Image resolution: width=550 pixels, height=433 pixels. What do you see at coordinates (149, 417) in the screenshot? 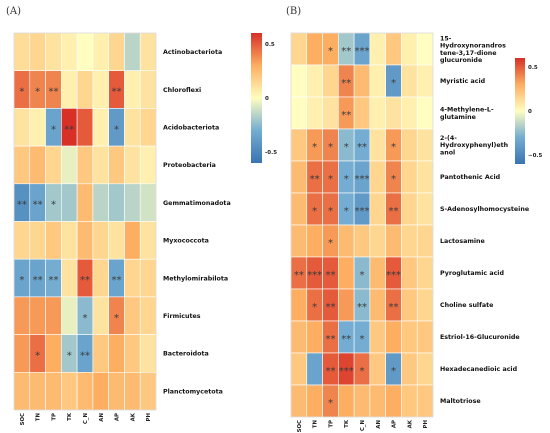
I see `panel-a-column-label: PH` at bounding box center [149, 417].